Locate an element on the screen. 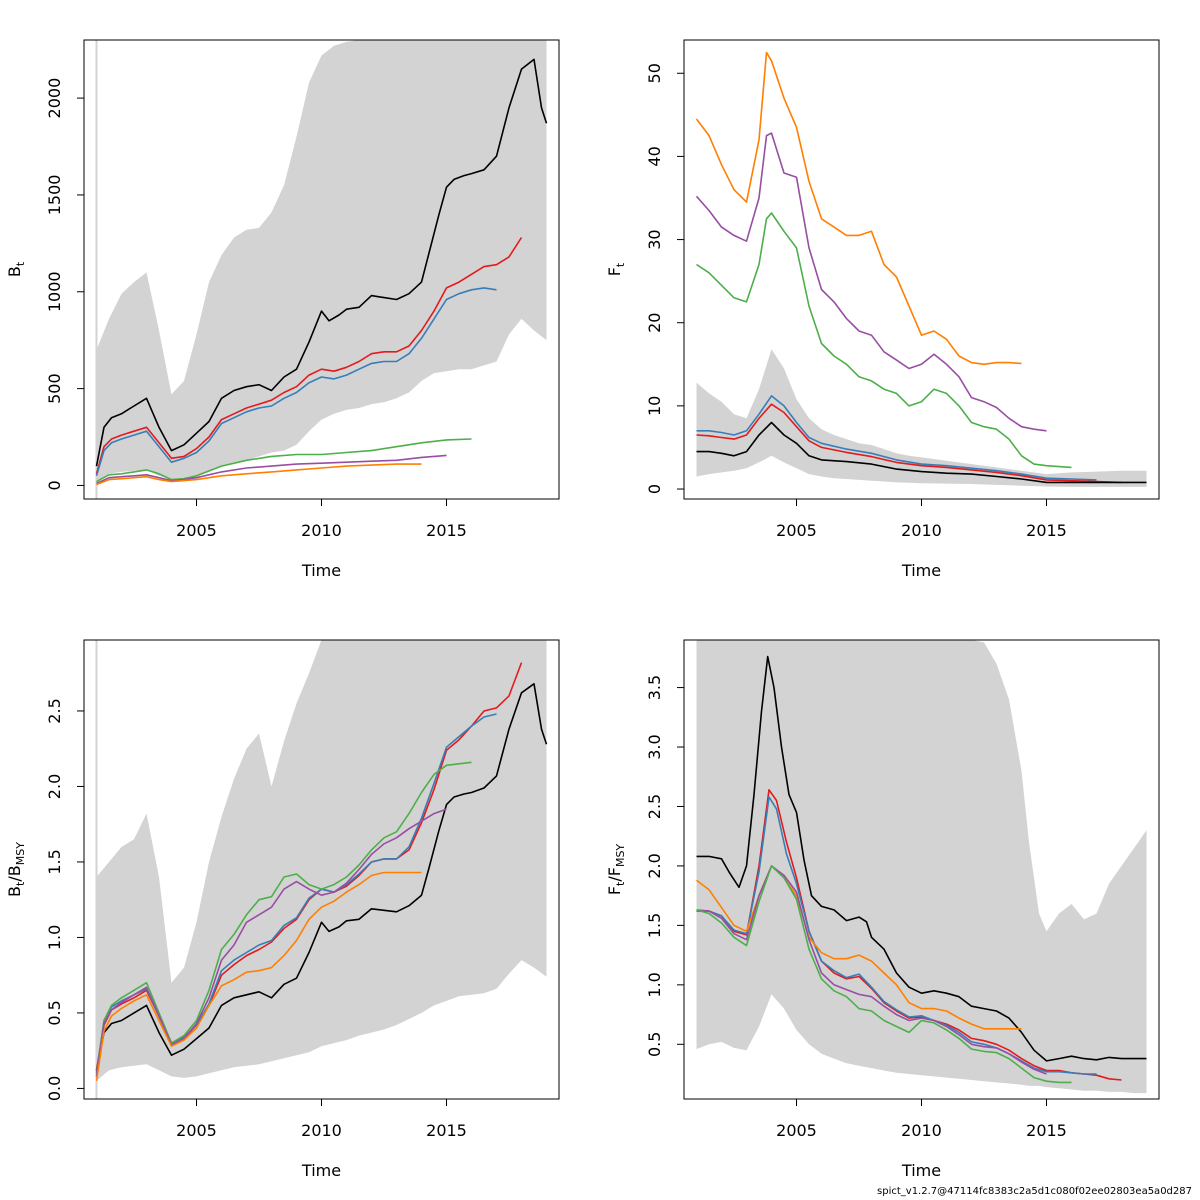 Image resolution: width=1200 pixels, height=1200 pixels. y-axis: 0.5 1.0 1.5 2.0 2.5 3.0 3.5 Ft/FMSY is located at coordinates (645, 866).